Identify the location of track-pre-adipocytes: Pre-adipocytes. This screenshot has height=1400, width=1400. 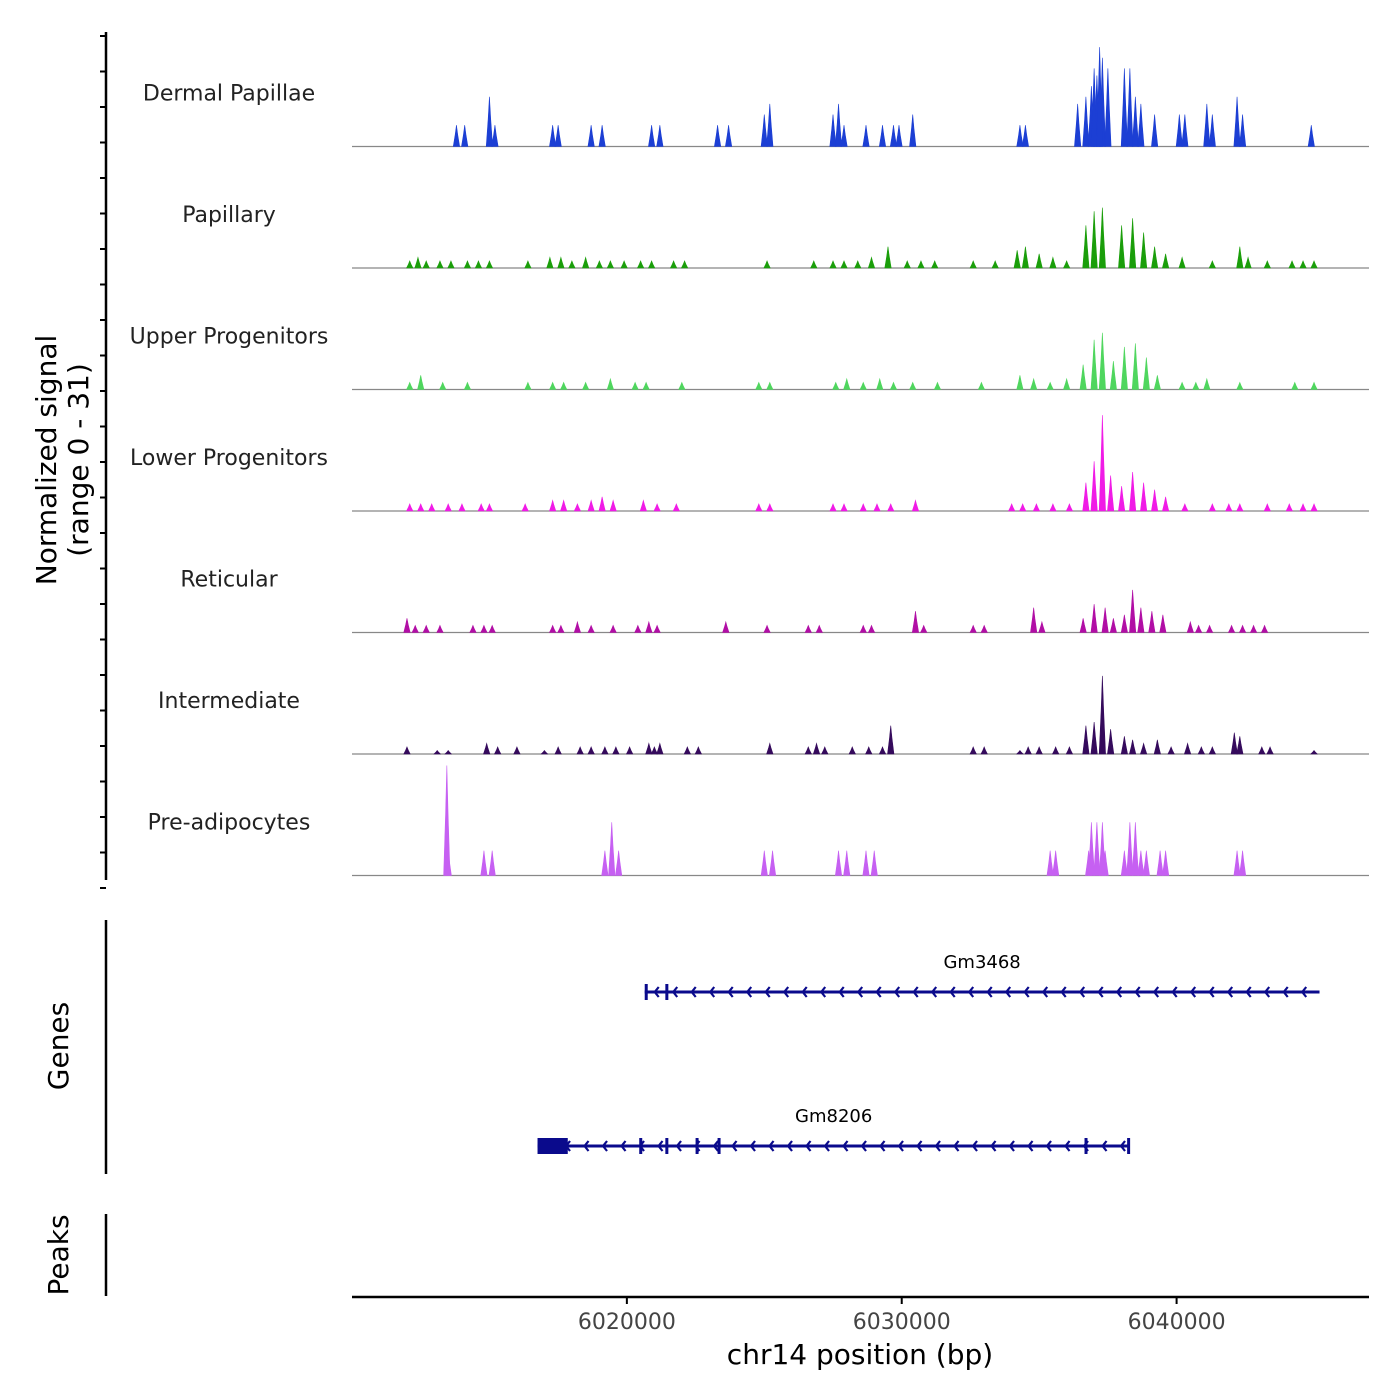
(758, 821).